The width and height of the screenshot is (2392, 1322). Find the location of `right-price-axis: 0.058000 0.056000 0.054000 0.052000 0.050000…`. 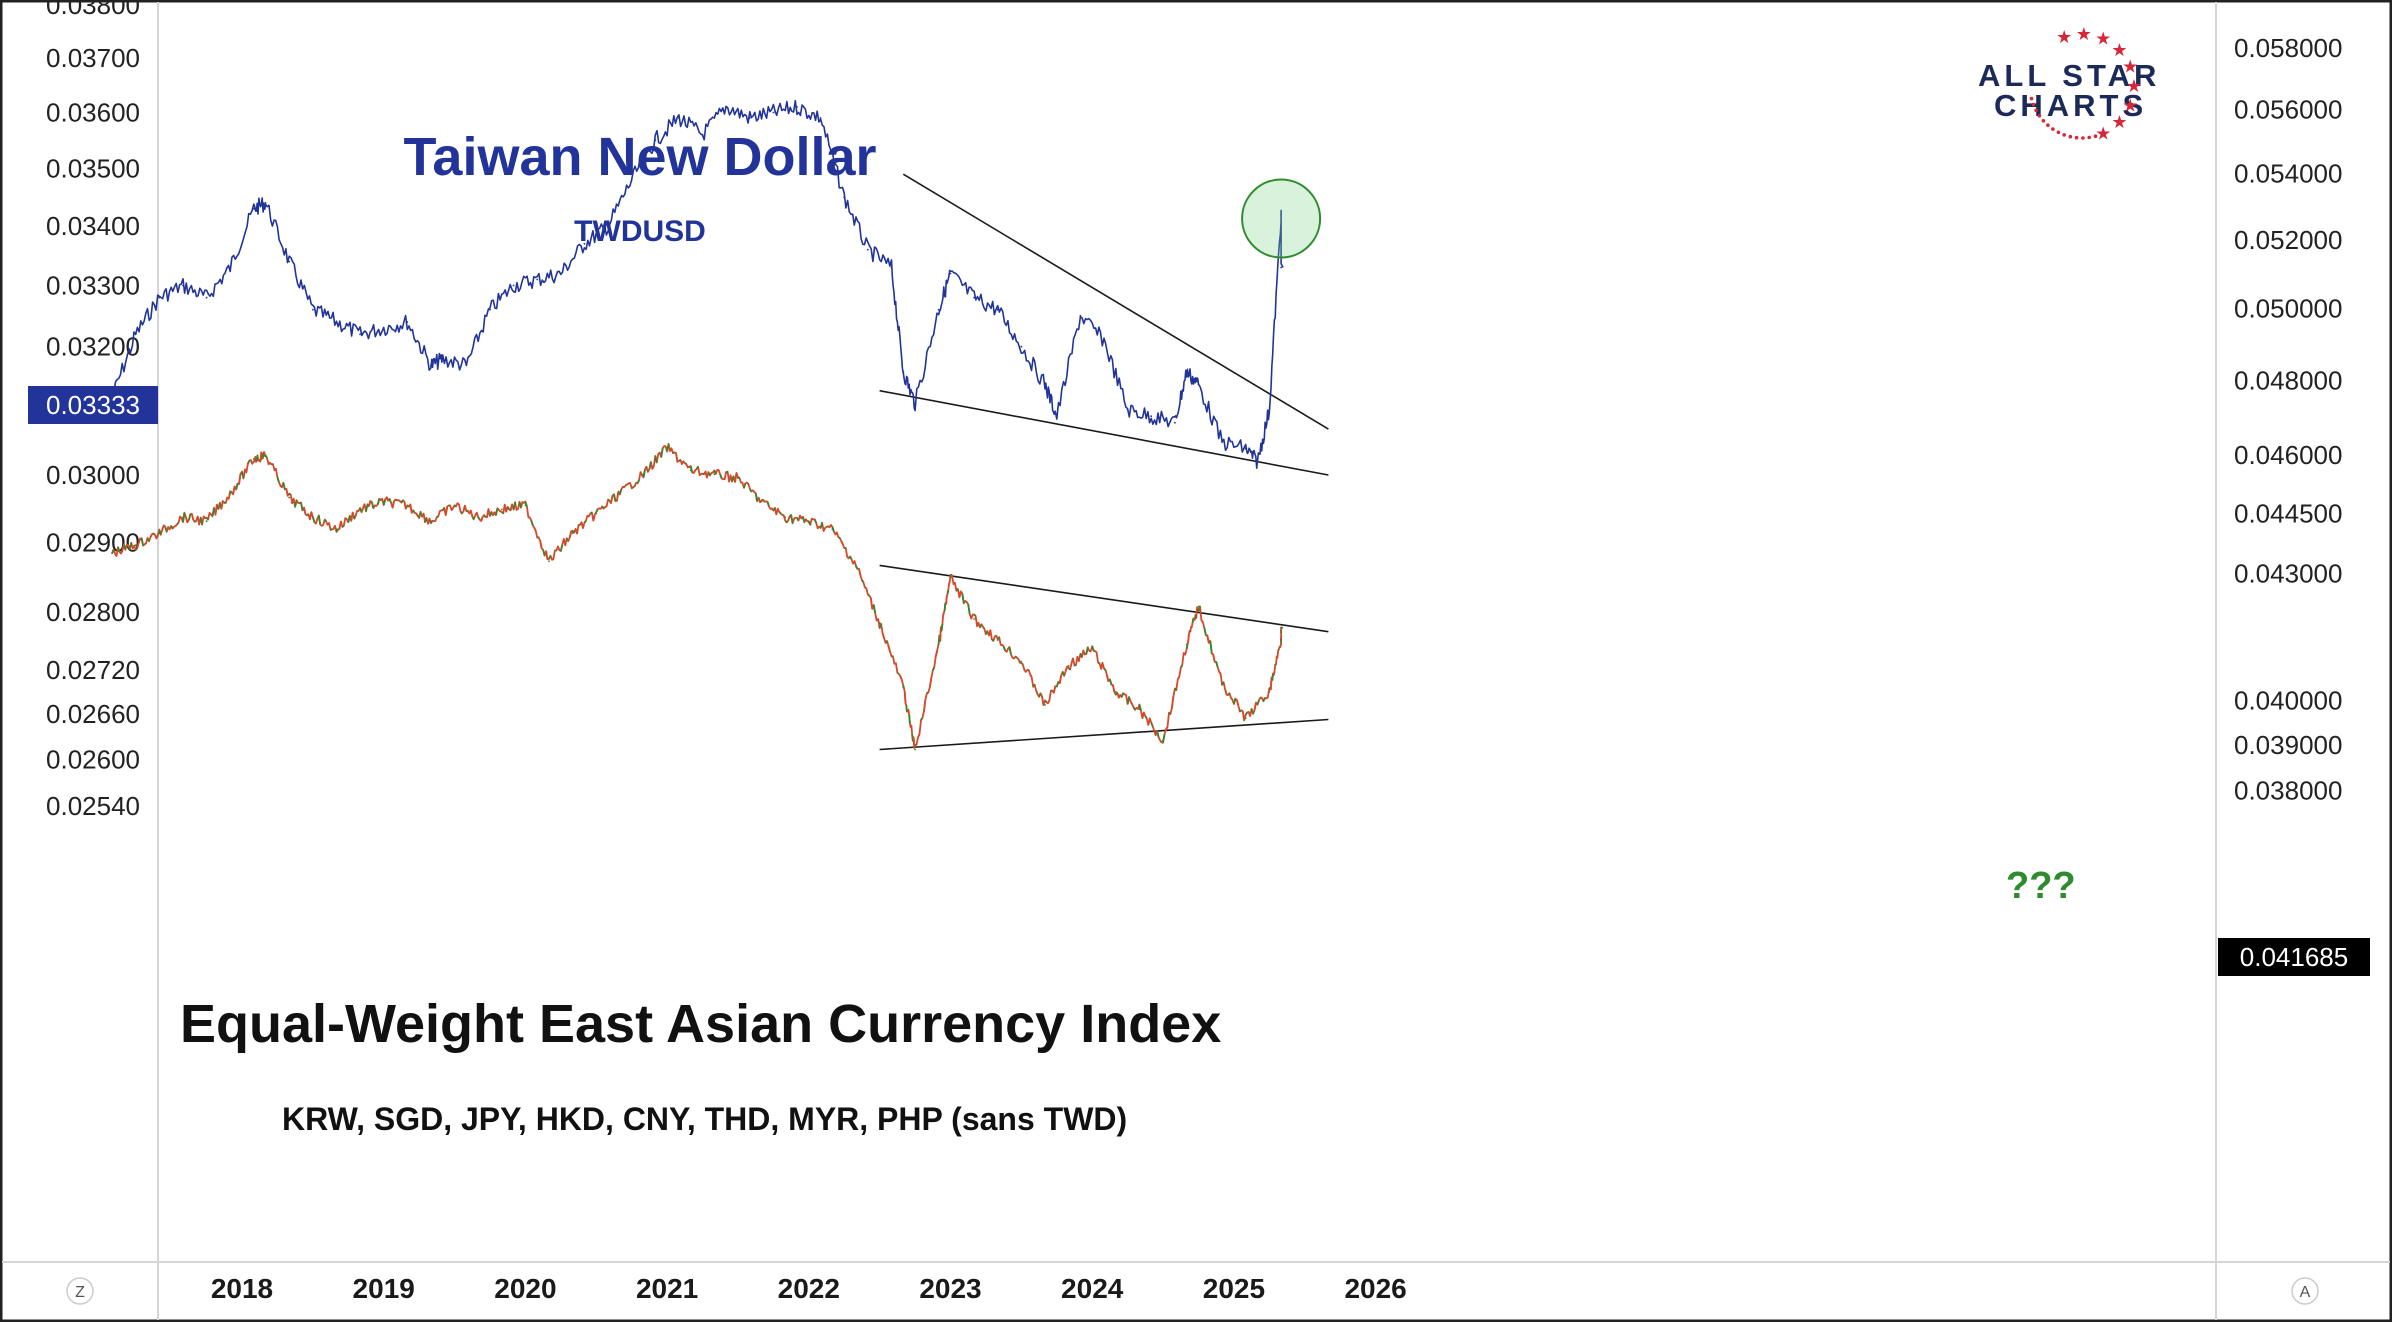

right-price-axis: 0.058000 0.056000 0.054000 0.052000 0.050000… is located at coordinates (2288, 419).